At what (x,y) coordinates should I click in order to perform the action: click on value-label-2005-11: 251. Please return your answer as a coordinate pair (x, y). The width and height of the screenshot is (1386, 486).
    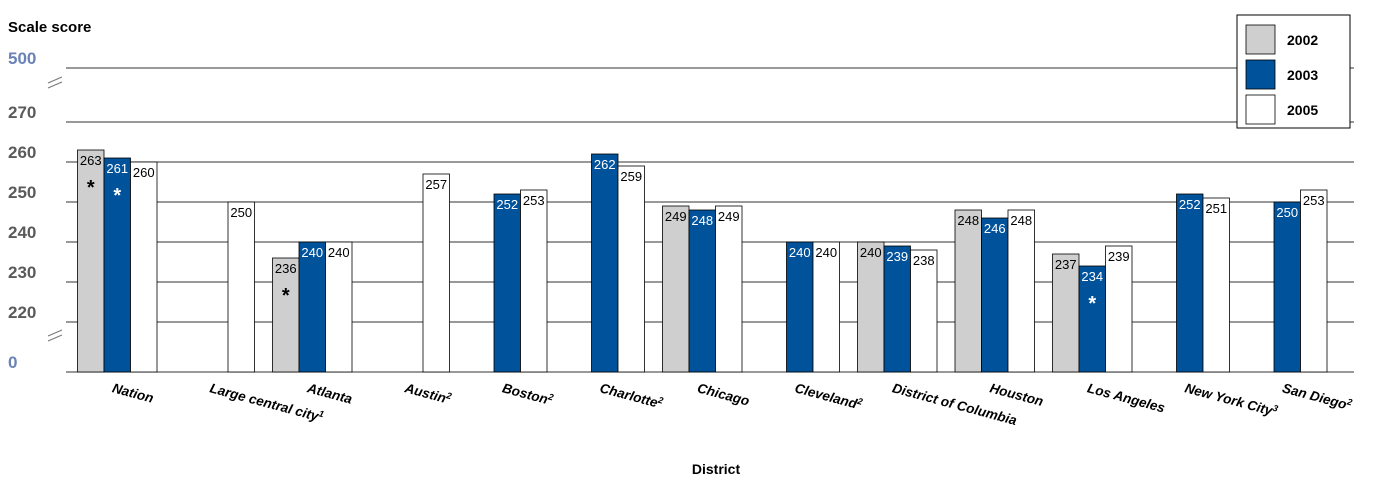
    Looking at the image, I should click on (1216, 208).